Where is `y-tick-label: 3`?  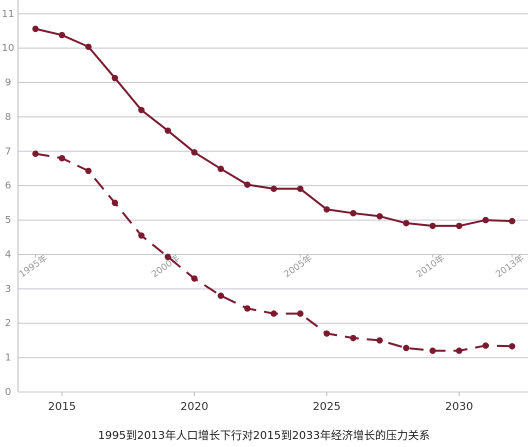
y-tick-label: 3 is located at coordinates (8, 289).